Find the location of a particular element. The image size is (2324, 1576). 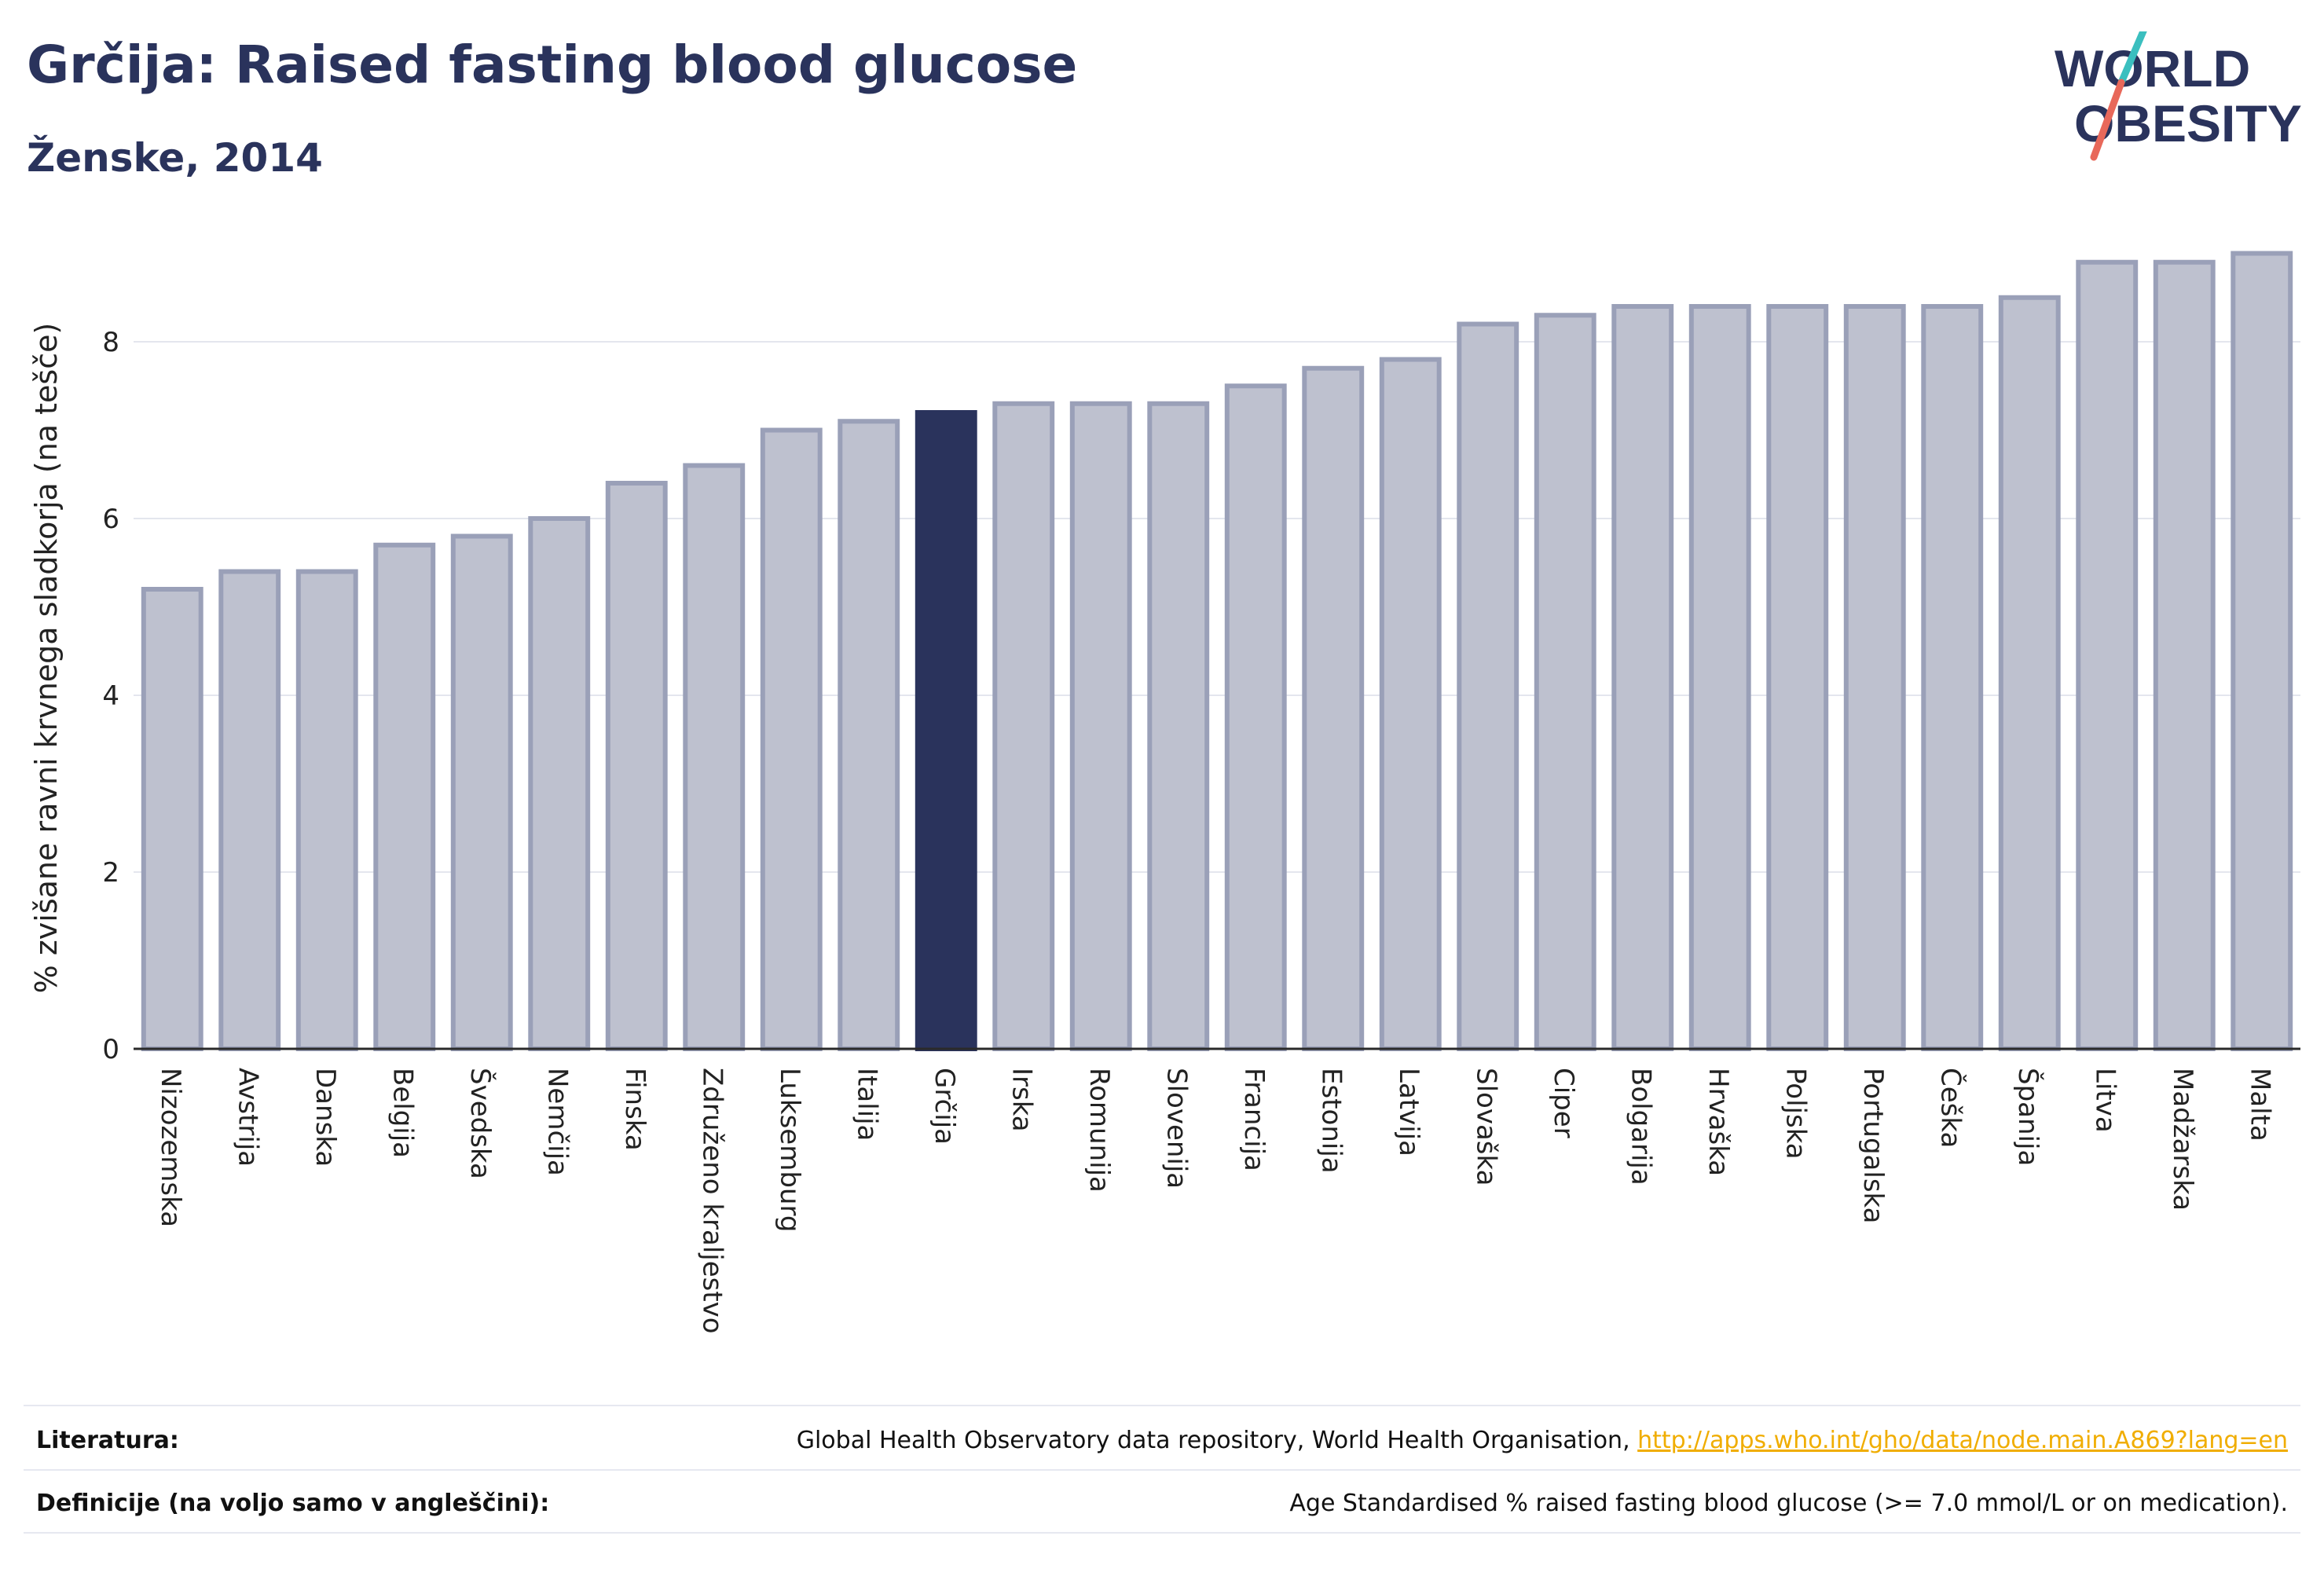

definitions-label: Definicije (na voljo samo v angleščini): is located at coordinates (293, 1503).